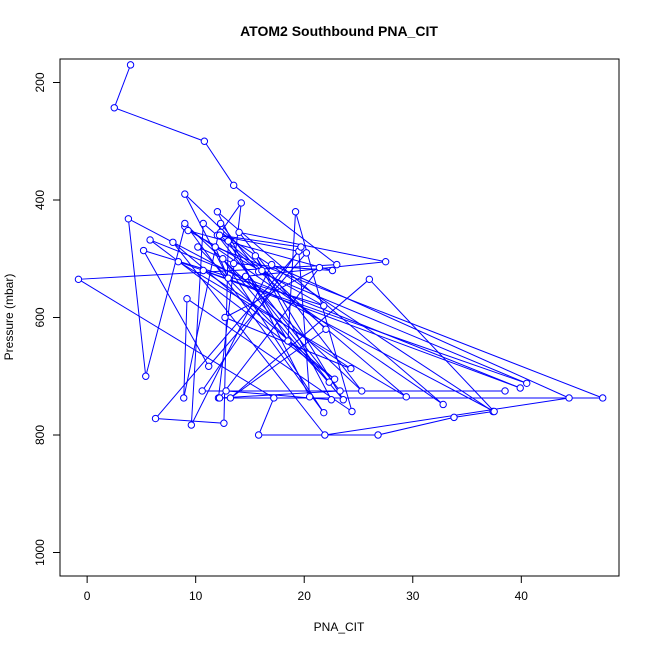  Describe the element at coordinates (305, 596) in the screenshot. I see `x-tick-label: 20` at that location.